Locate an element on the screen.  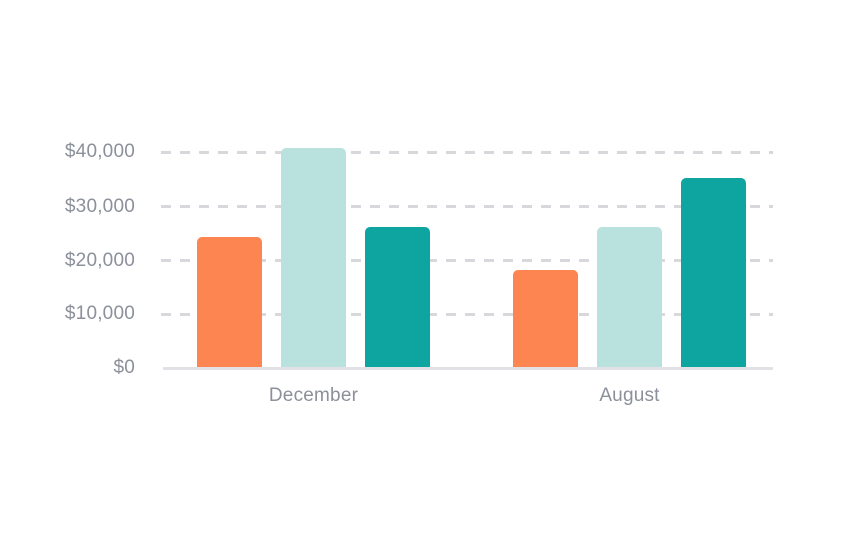
bar-december-light-teal is located at coordinates (313, 257).